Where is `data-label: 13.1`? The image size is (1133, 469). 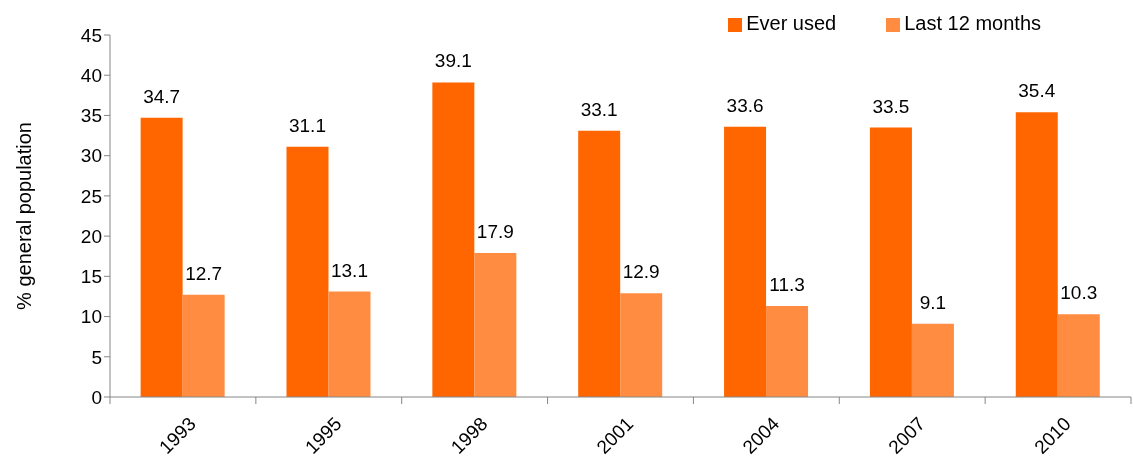
data-label: 13.1 is located at coordinates (349, 270).